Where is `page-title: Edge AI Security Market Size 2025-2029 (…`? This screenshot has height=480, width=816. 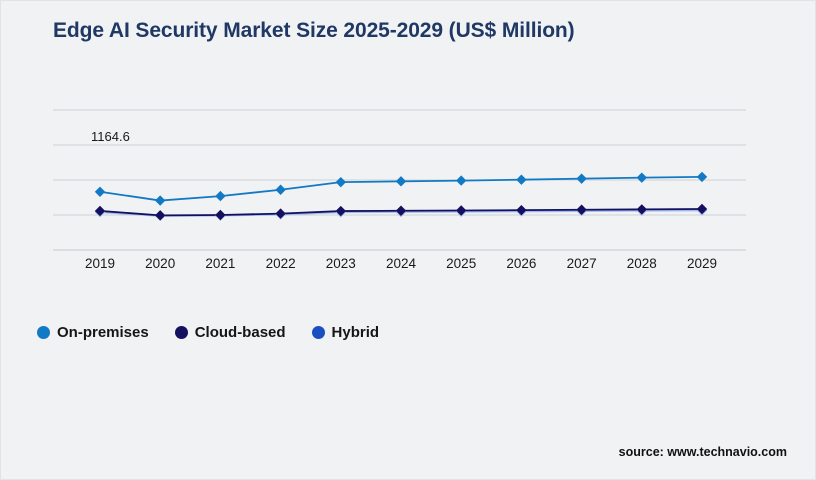
page-title: Edge AI Security Market Size 2025-2029 (… is located at coordinates (314, 30).